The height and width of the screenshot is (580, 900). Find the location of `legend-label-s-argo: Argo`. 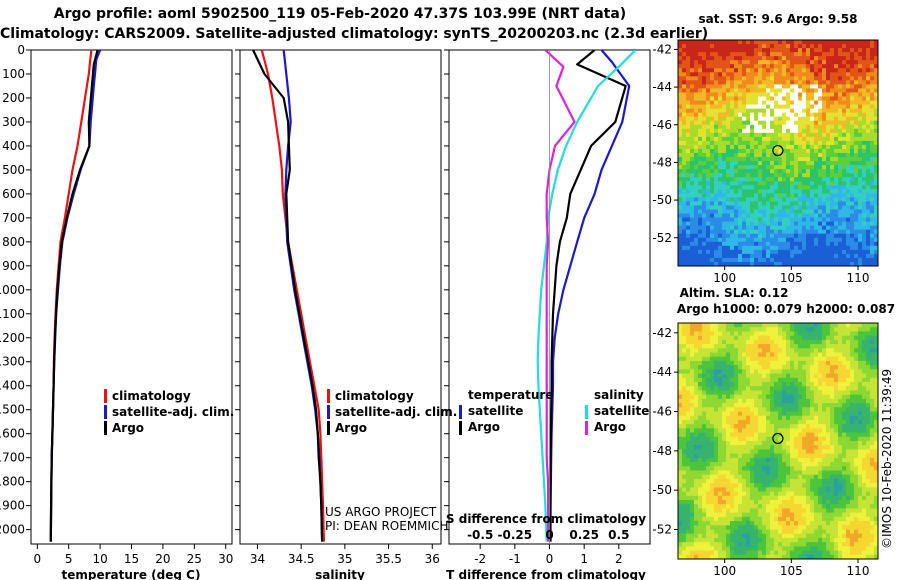

legend-label-s-argo: Argo is located at coordinates (610, 427).